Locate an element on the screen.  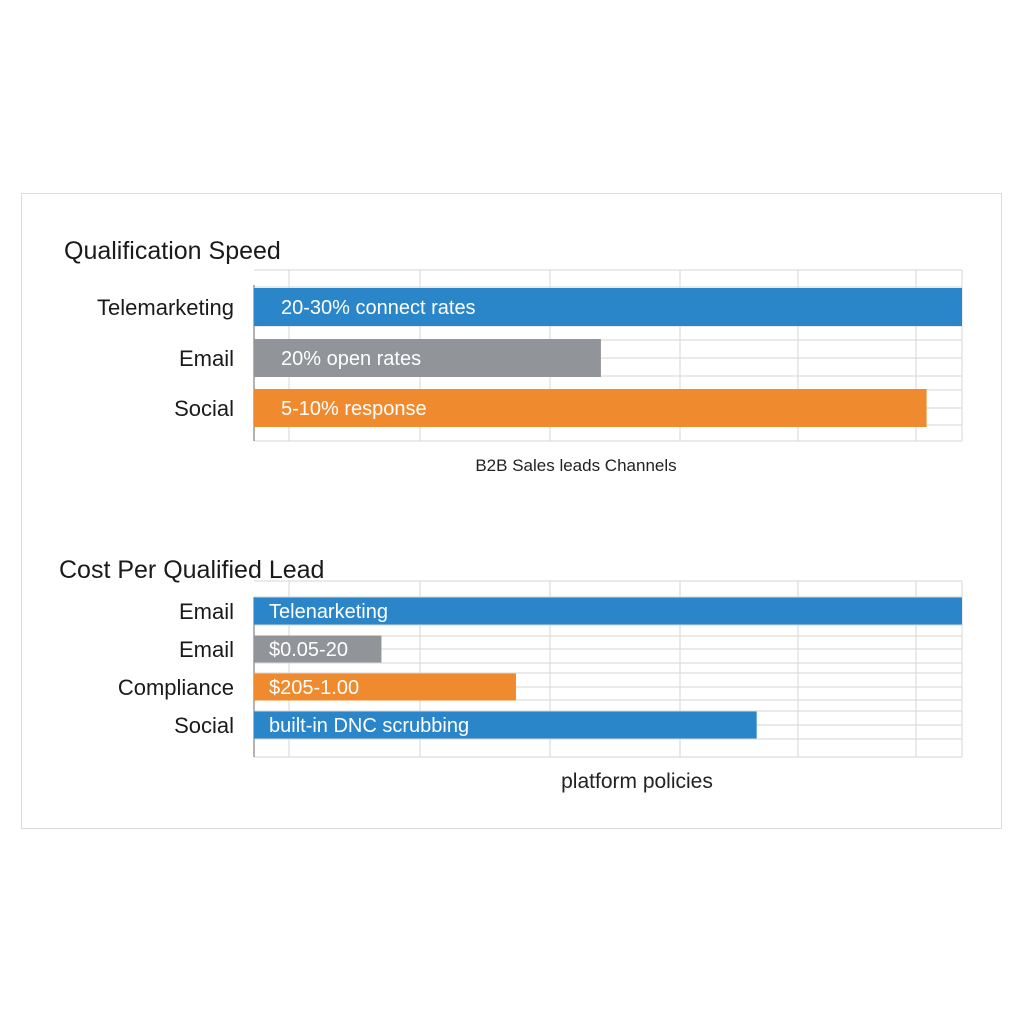
x-axis-label: platform policies is located at coordinates (637, 781).